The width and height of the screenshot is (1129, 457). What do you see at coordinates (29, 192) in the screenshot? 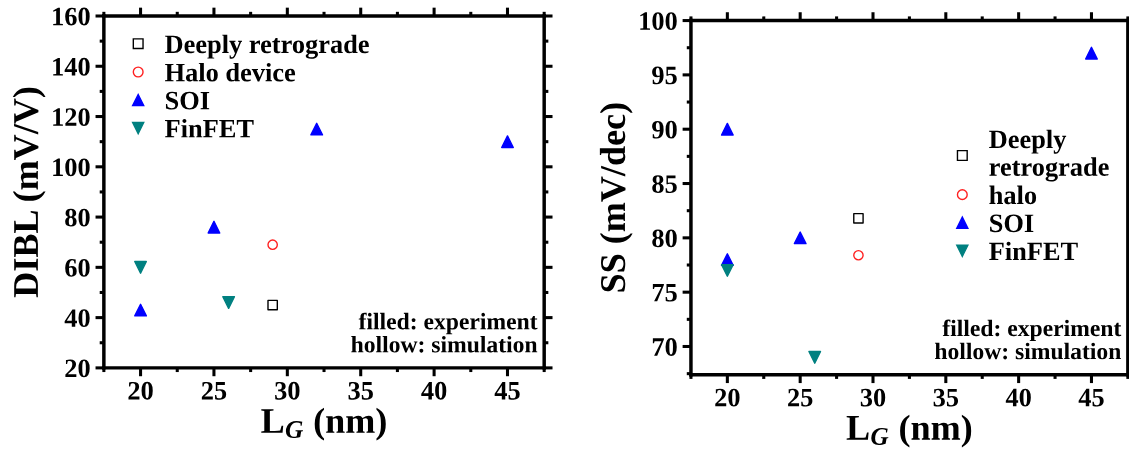
I see `y-axis-title: DIBL (mV/V)` at bounding box center [29, 192].